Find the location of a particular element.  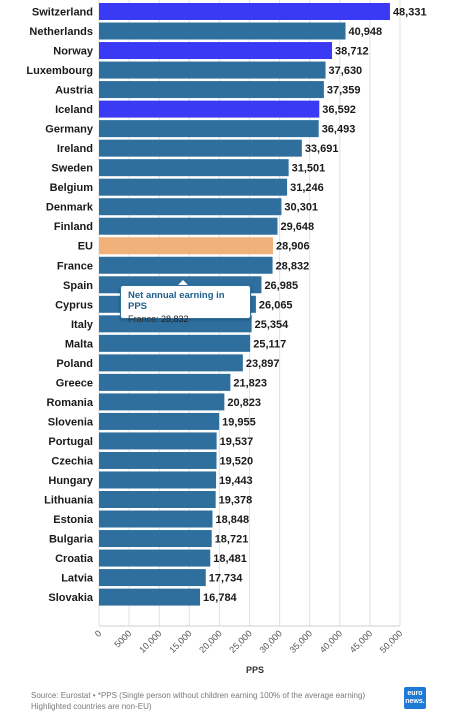

x-tick-label: 10,000 is located at coordinates (150, 641).